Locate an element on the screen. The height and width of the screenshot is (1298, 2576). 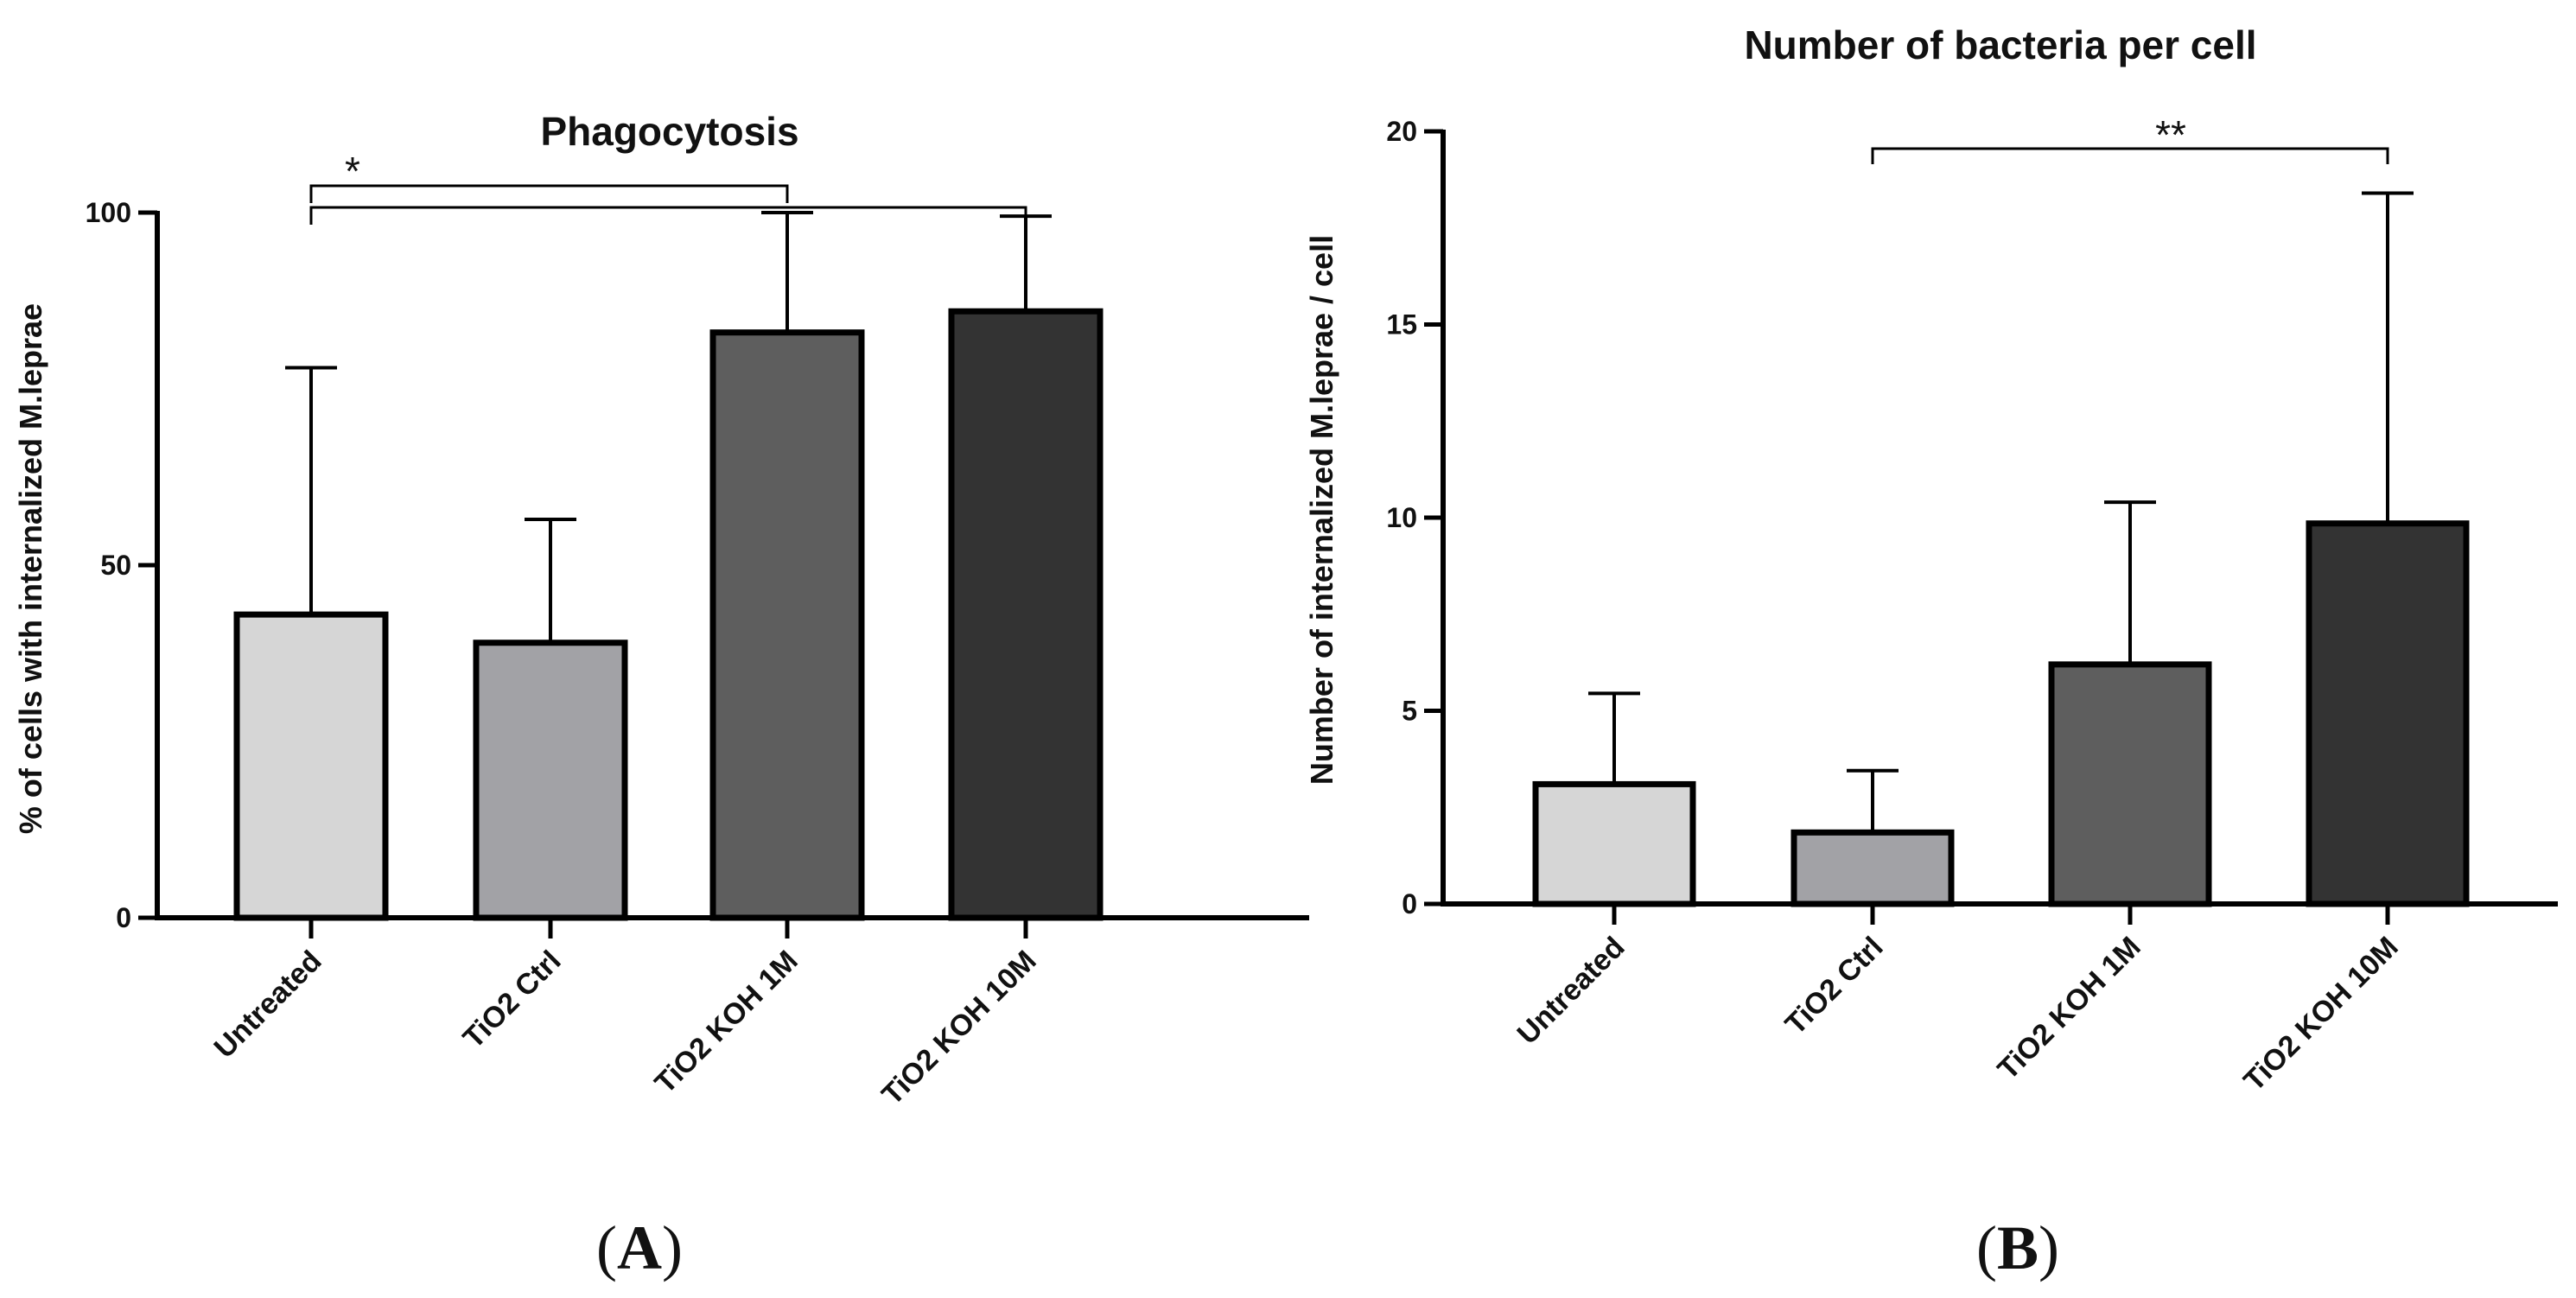
y-tick-label: 15 is located at coordinates (1402, 324).